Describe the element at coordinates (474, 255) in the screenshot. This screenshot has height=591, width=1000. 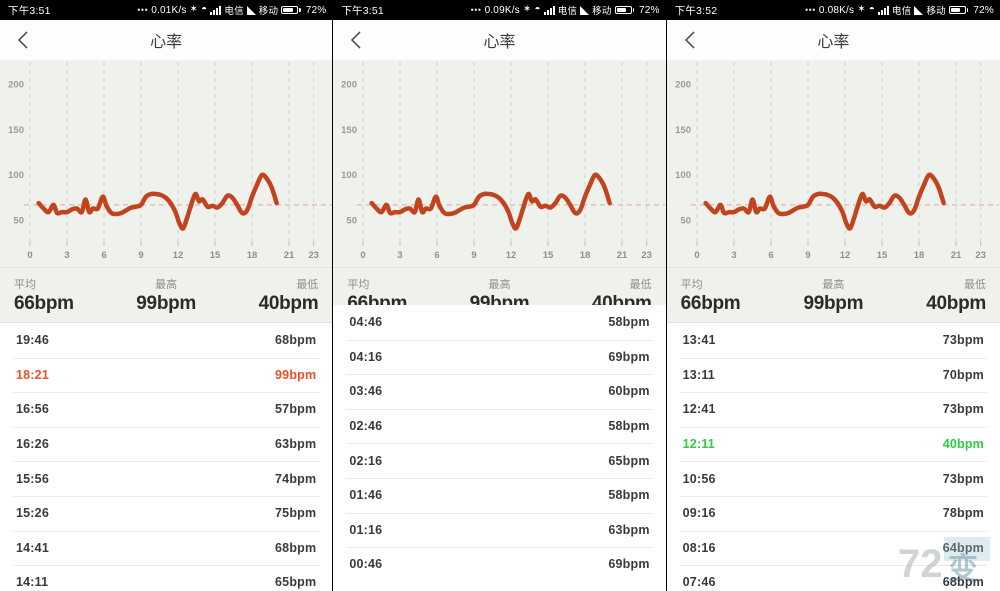
I see `svg-text: 9` at that location.